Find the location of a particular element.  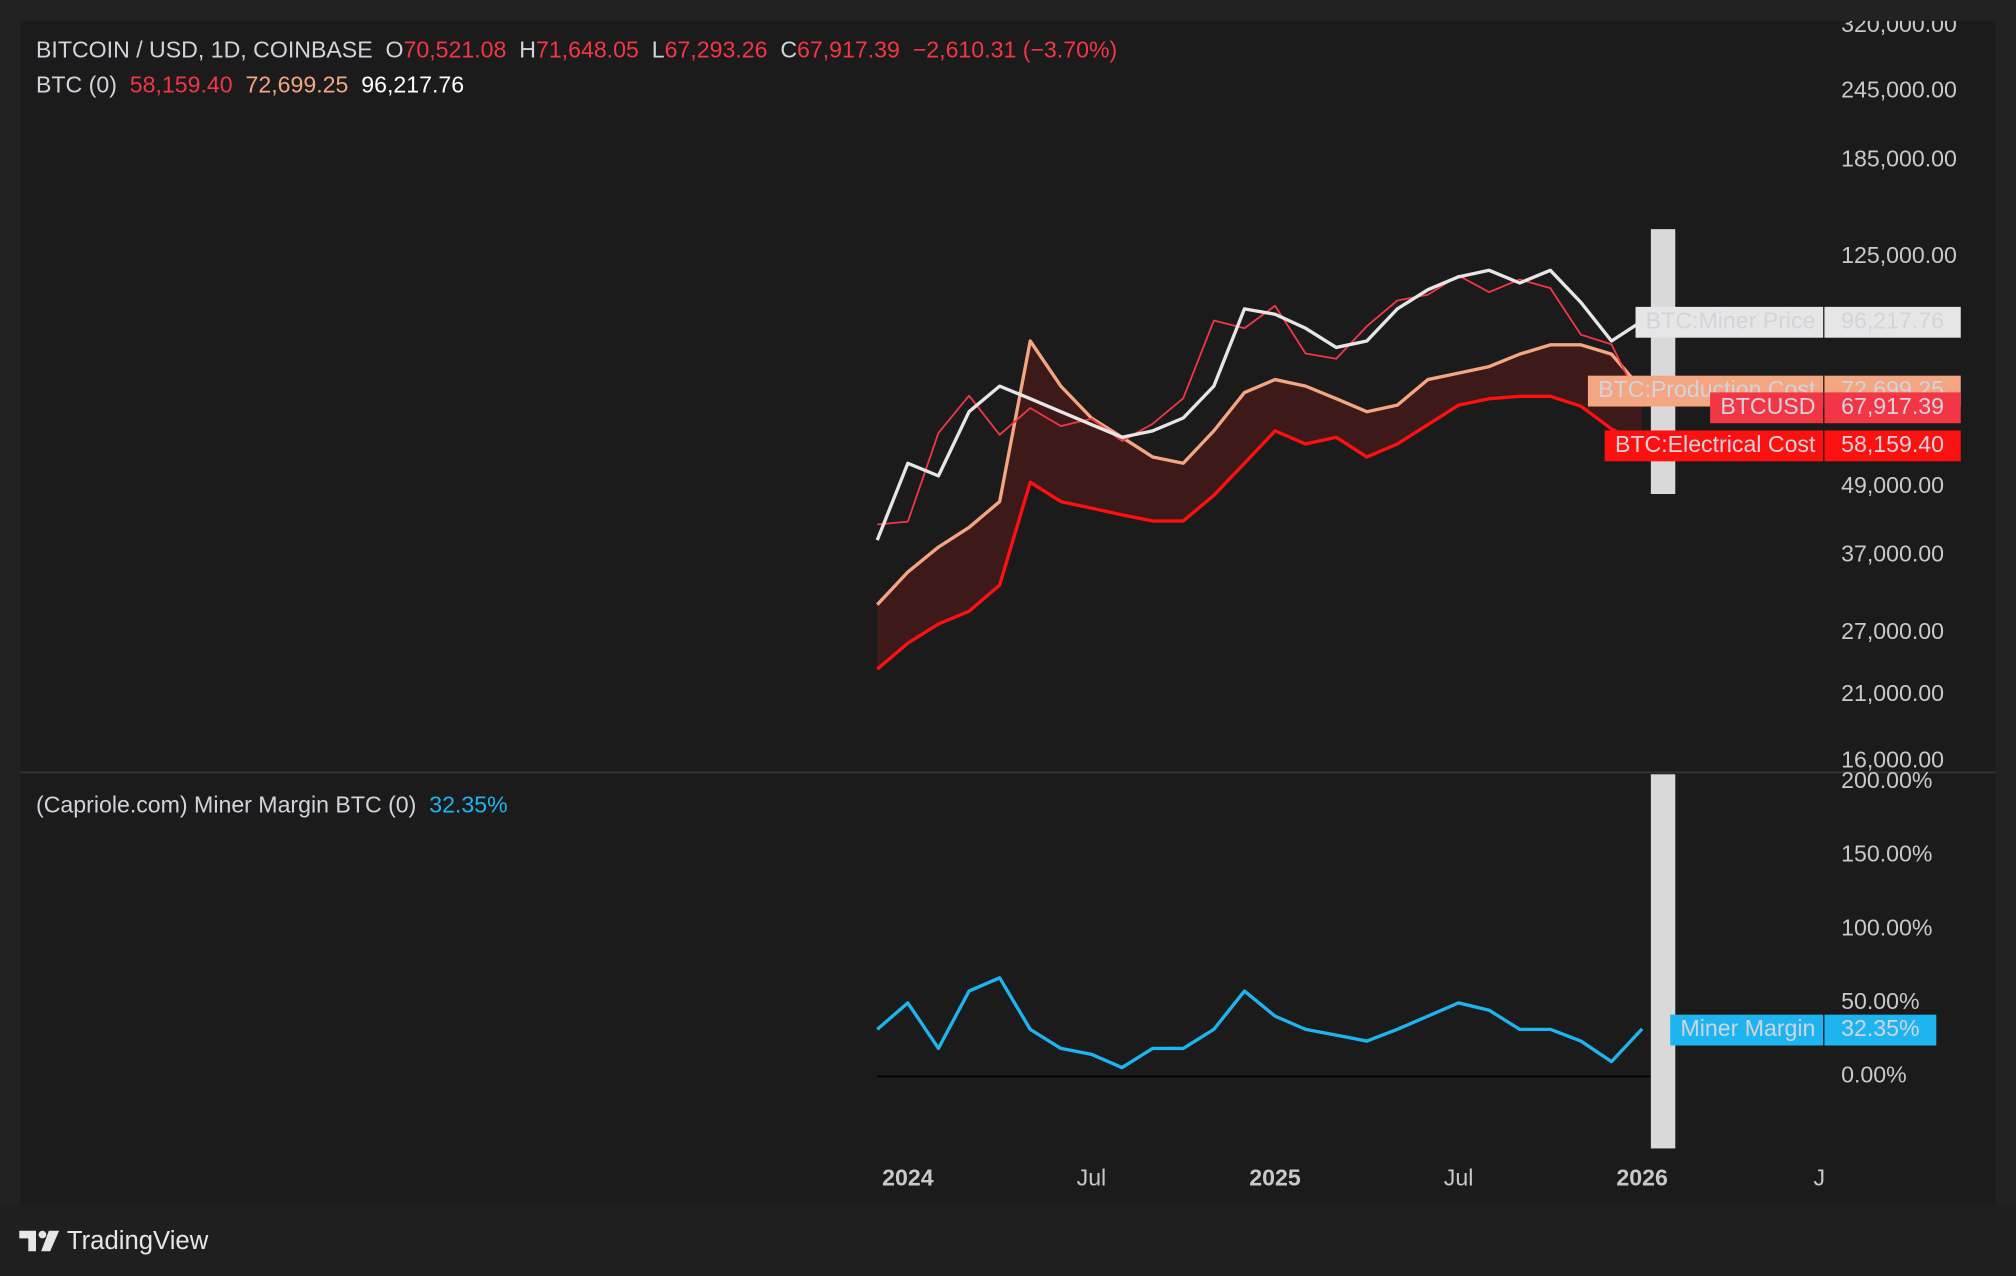

ohlc-value: 67,917.39 is located at coordinates (848, 50).